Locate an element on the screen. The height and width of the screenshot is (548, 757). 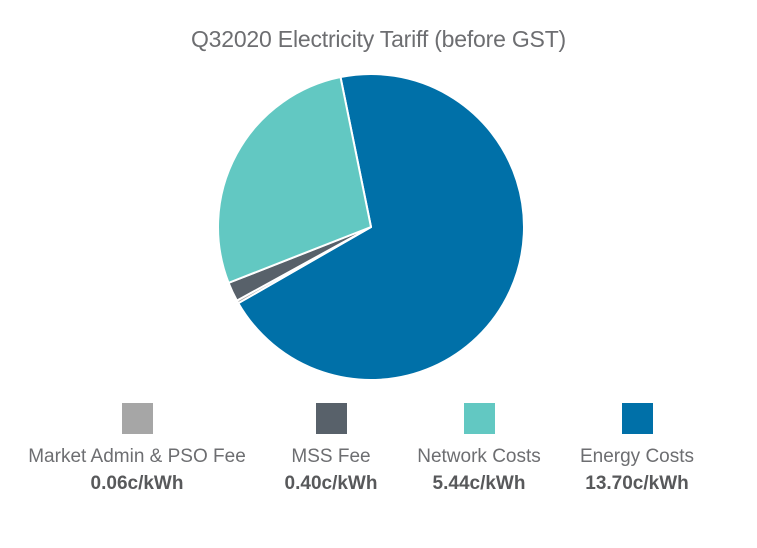
legend-item-energy-costs: Energy Costs 13.70c/kWh is located at coordinates (637, 447).